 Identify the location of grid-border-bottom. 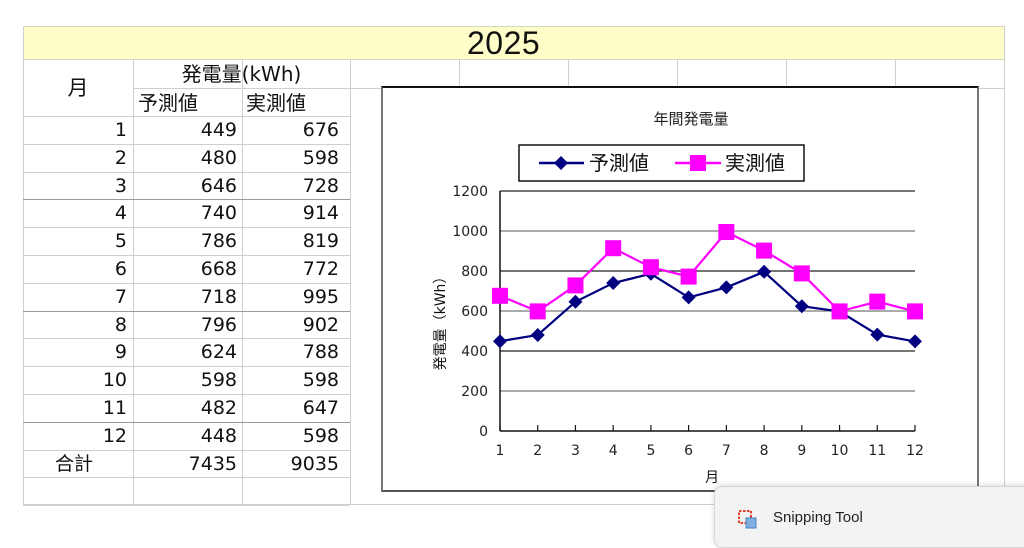
(514, 504).